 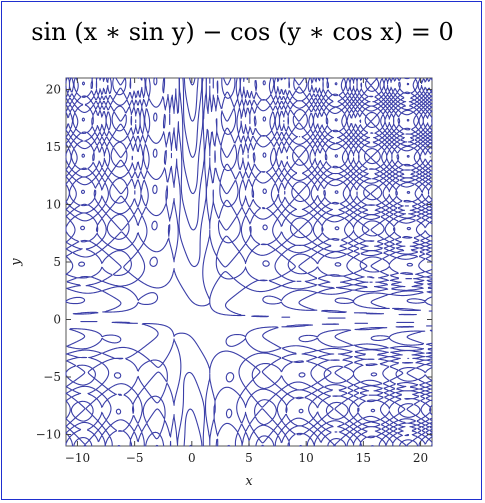 What do you see at coordinates (53, 147) in the screenshot?
I see `y-tick-label: 15` at bounding box center [53, 147].